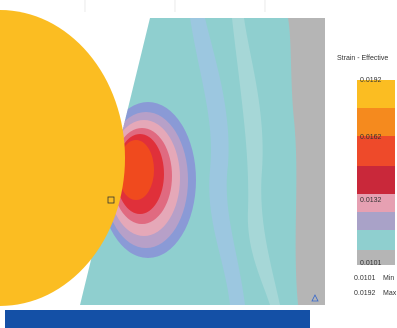  I want to click on marker, so click(111, 200).